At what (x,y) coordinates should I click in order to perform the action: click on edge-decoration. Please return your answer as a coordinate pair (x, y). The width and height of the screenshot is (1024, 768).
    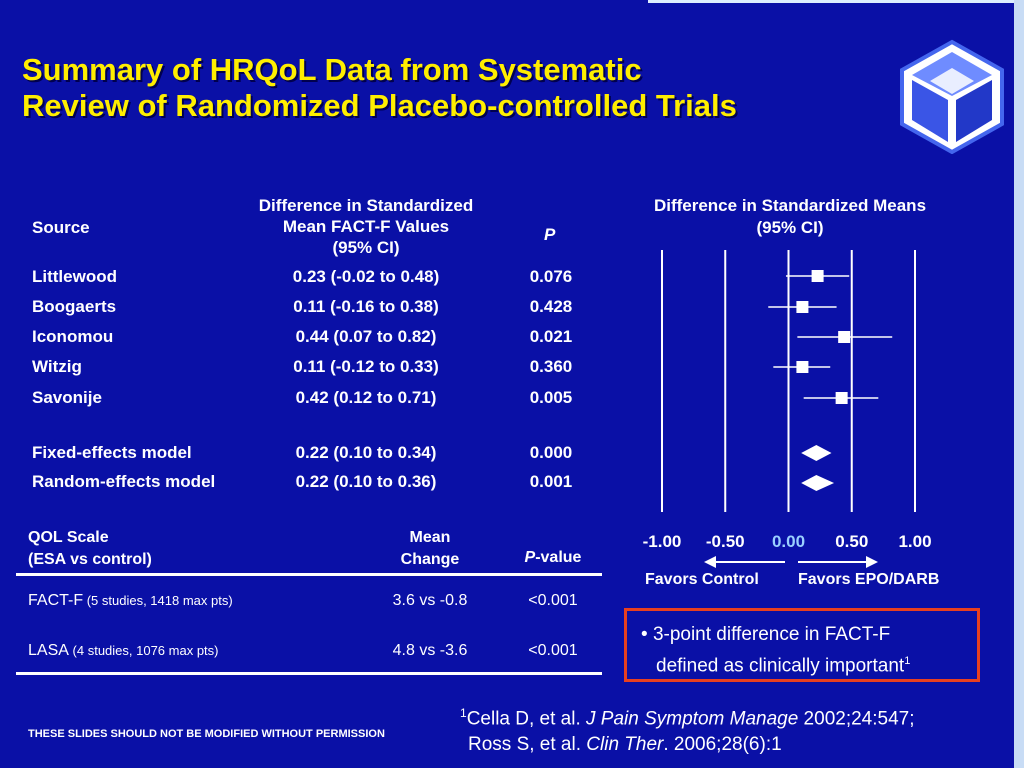
    Looking at the image, I should click on (1019, 384).